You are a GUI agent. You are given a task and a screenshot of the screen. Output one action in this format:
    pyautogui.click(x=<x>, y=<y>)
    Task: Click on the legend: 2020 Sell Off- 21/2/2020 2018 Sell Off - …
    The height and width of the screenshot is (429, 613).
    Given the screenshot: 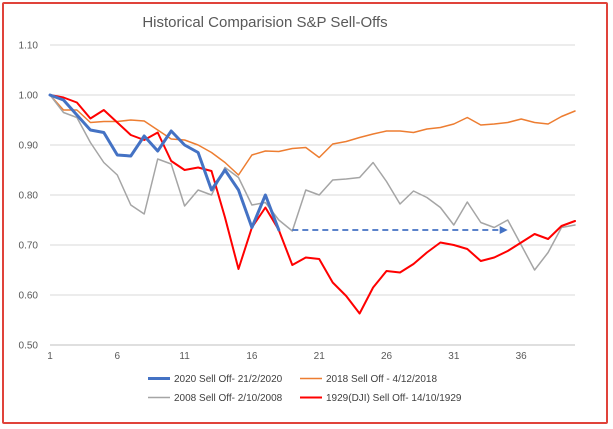 What is the action you would take?
    pyautogui.click(x=305, y=389)
    